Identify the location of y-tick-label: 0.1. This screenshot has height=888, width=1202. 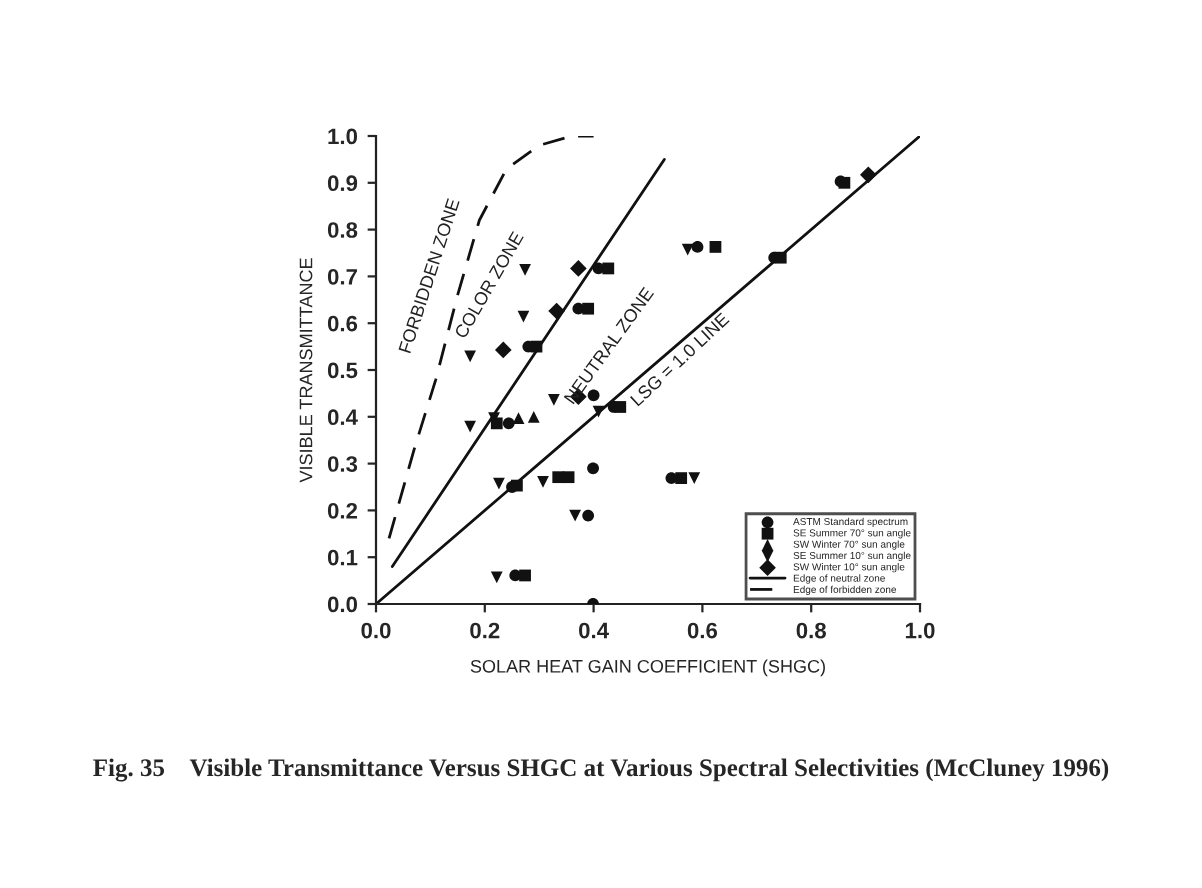
(342, 557).